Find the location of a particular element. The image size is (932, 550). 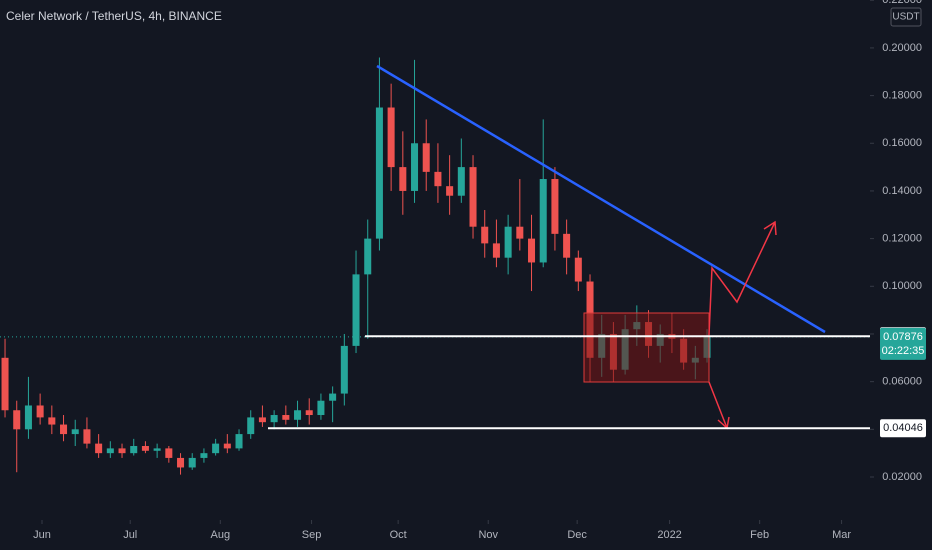

projection-up is located at coordinates (742, 278).